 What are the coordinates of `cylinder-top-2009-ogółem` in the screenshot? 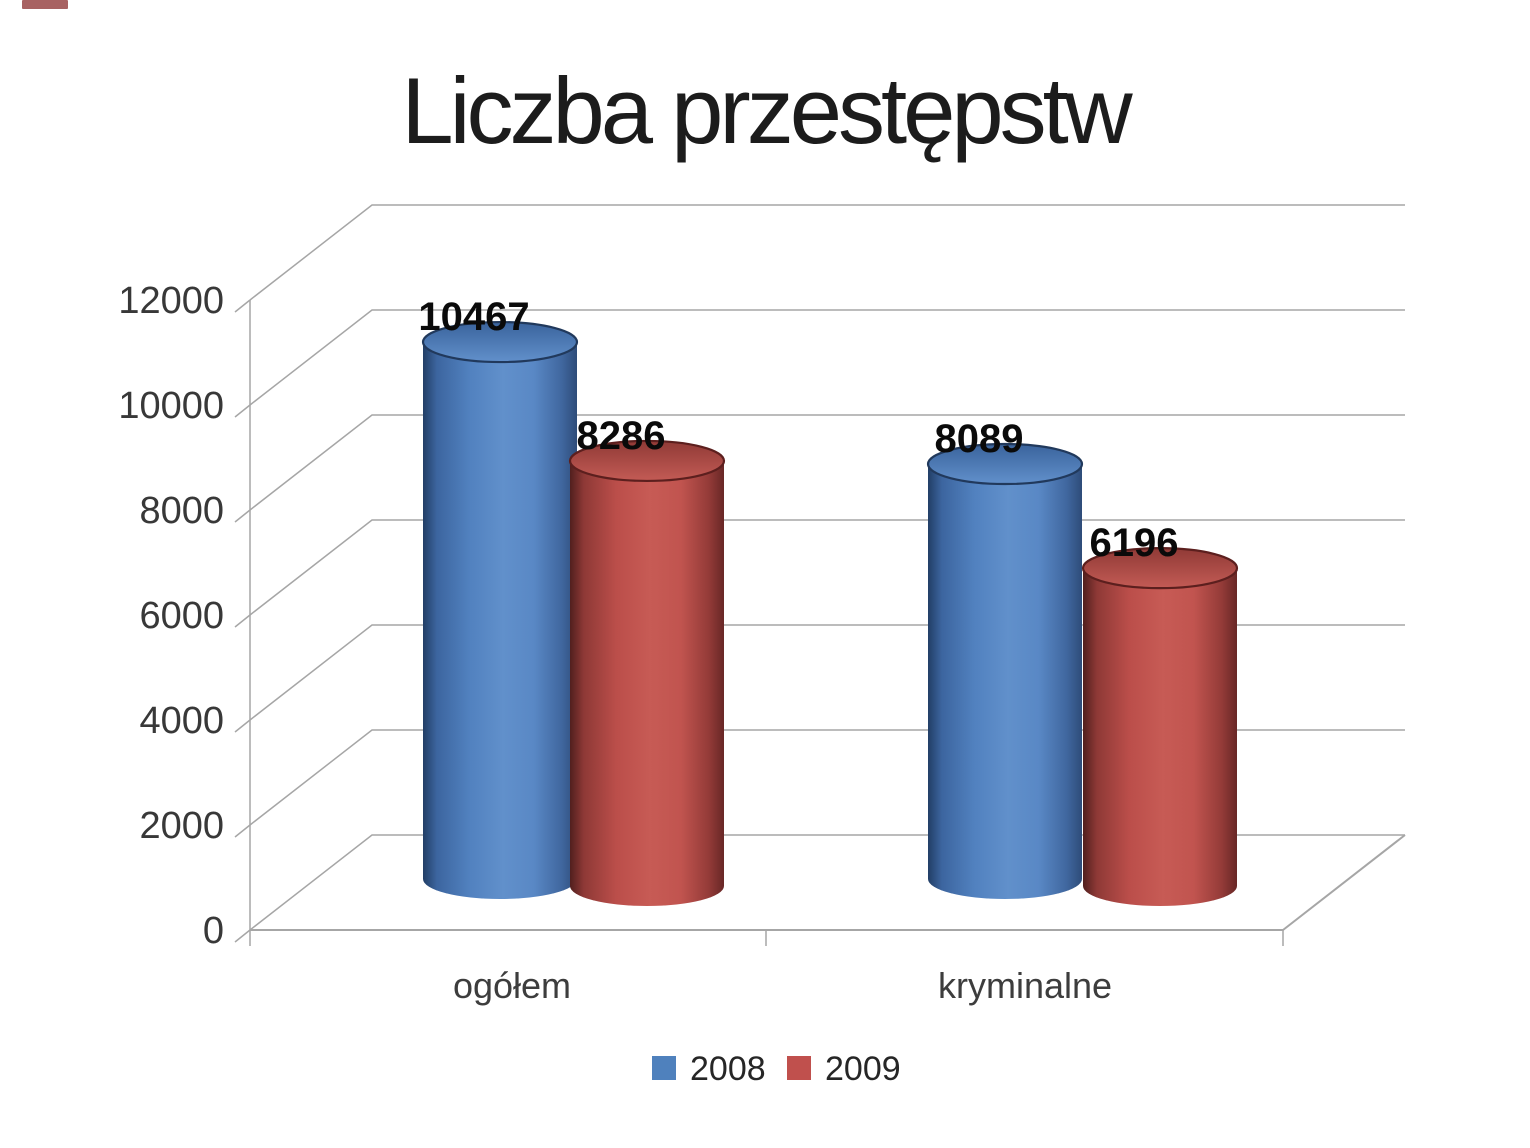 It's located at (647, 461).